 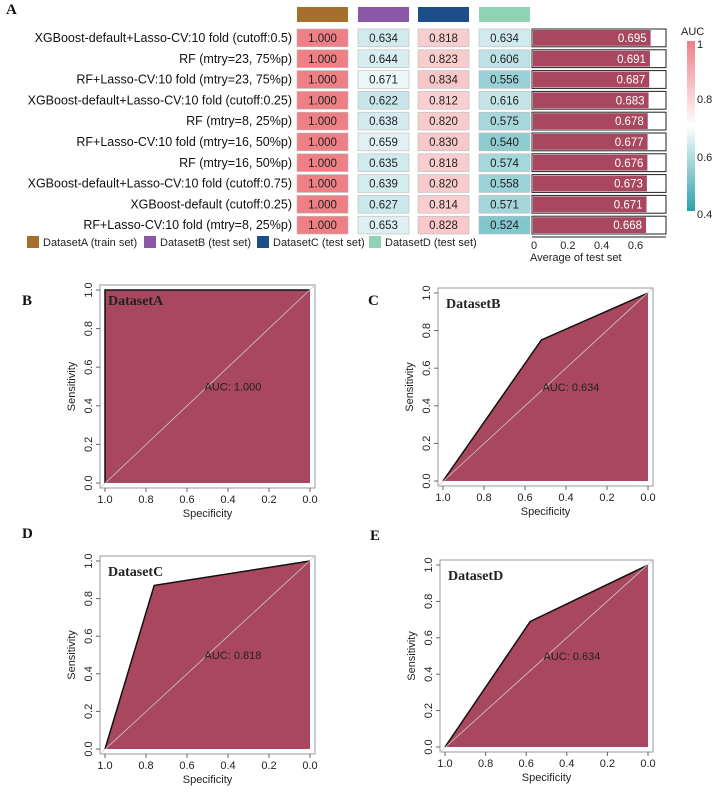 I want to click on bar-axis-tick: 0.6, so click(x=635, y=246).